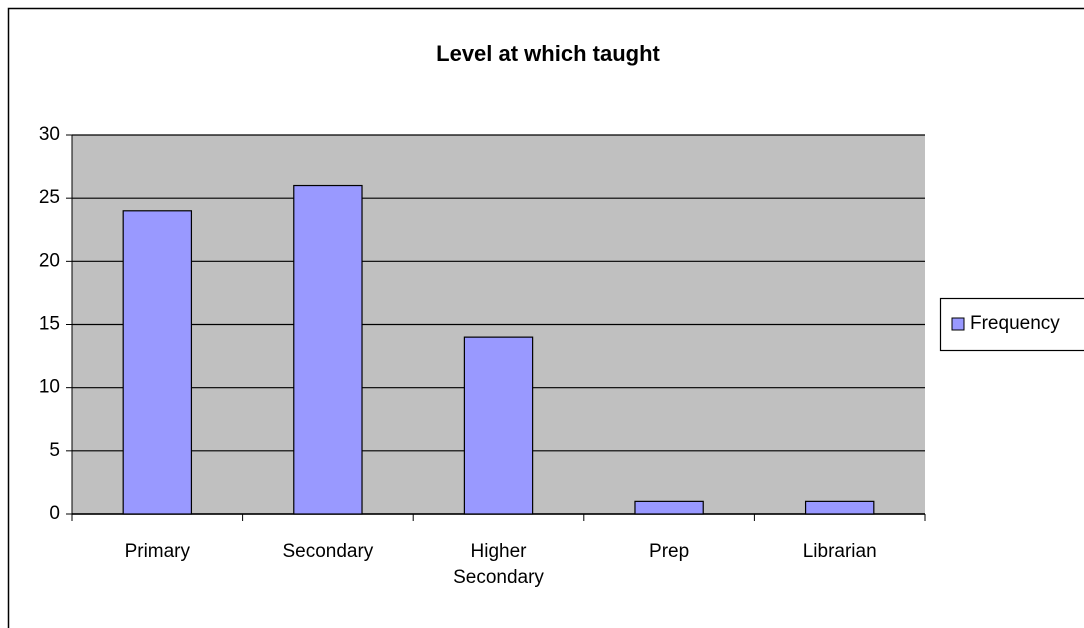 The image size is (1084, 628). Describe the element at coordinates (1015, 323) in the screenshot. I see `legend-label: Frequency` at that location.